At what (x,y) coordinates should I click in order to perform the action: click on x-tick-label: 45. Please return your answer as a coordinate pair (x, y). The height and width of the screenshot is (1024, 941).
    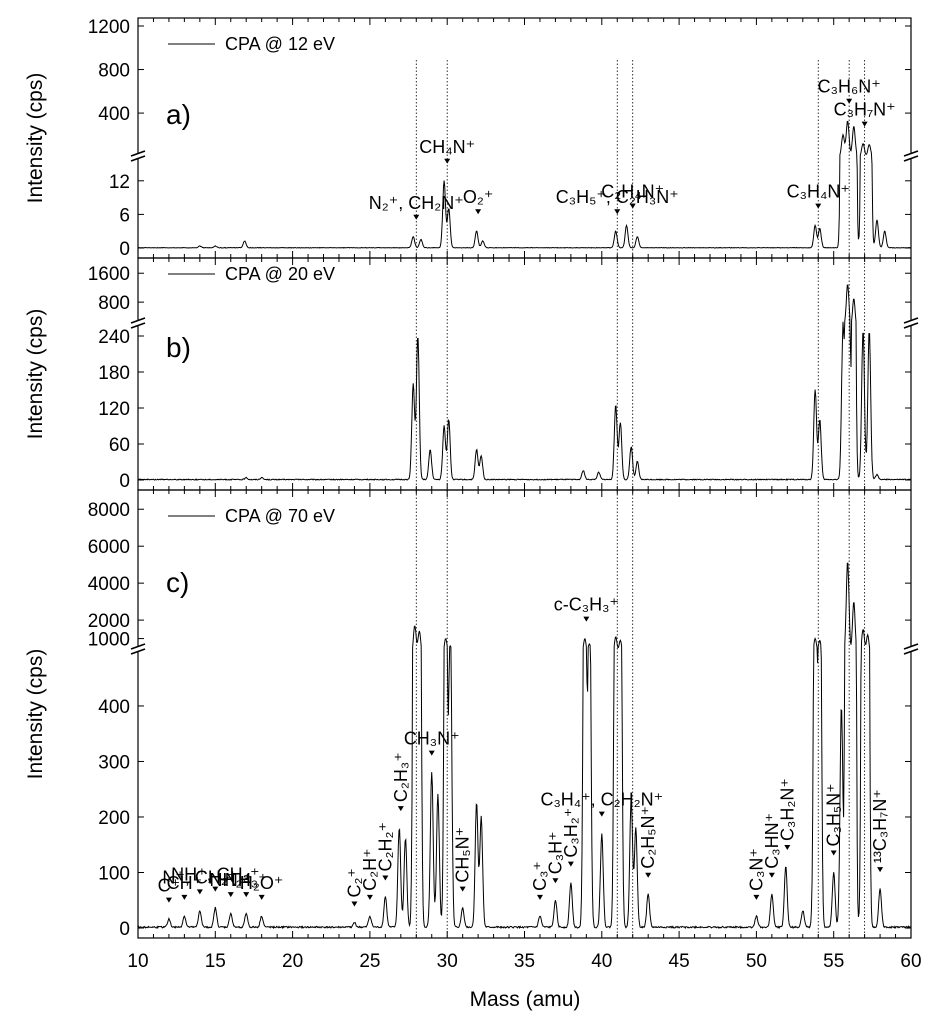
    Looking at the image, I should click on (679, 961).